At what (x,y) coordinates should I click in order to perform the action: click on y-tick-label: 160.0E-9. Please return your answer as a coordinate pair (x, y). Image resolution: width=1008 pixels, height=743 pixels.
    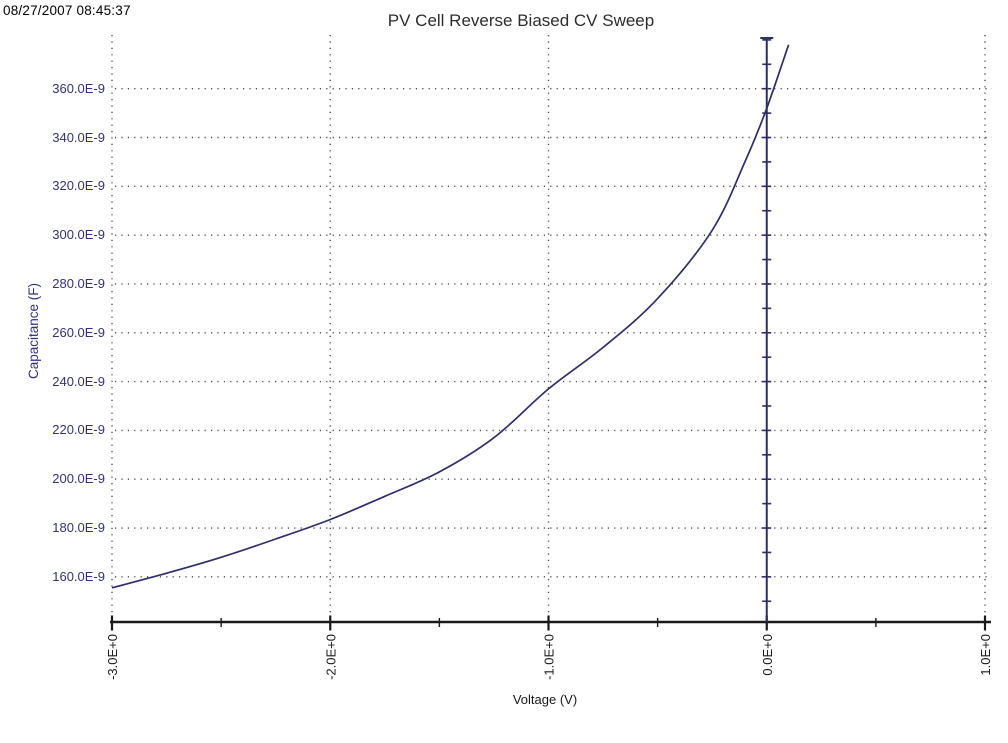
    Looking at the image, I should click on (78, 576).